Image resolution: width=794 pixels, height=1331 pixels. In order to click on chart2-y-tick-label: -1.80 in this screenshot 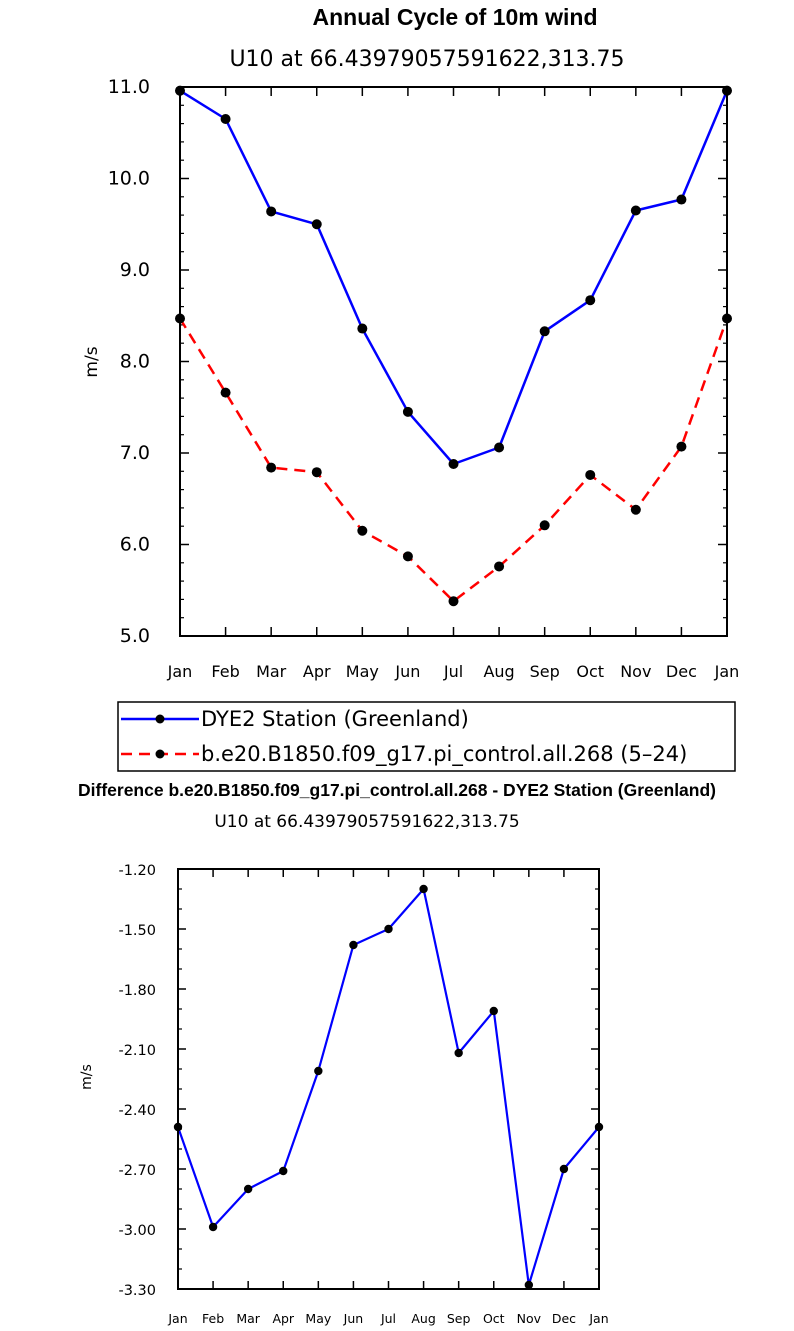, I will do `click(137, 991)`.